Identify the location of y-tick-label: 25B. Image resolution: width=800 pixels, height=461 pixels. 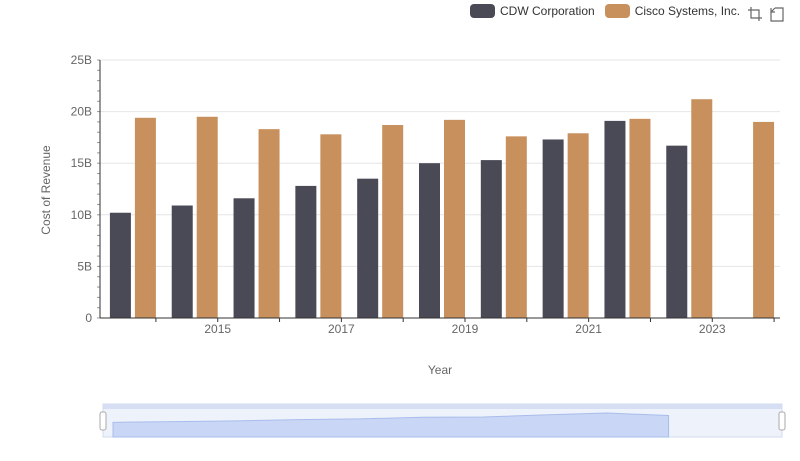
(81, 60).